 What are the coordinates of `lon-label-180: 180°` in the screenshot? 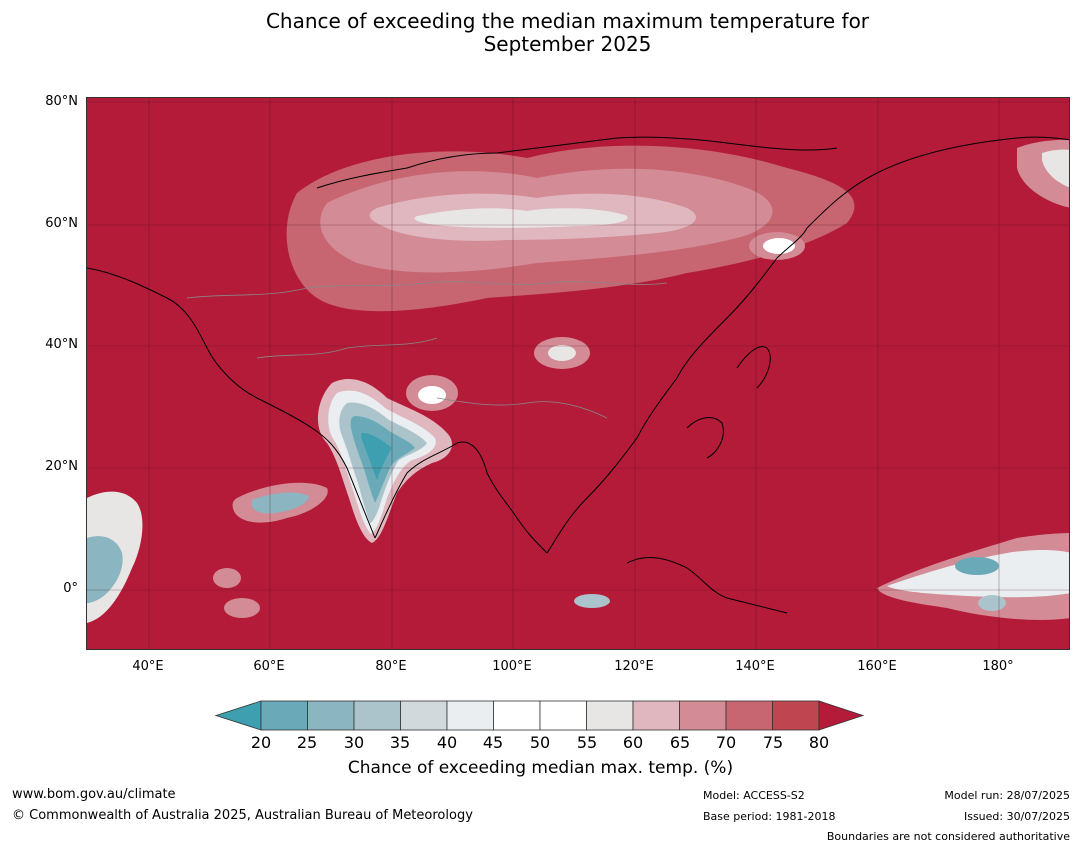 It's located at (998, 666).